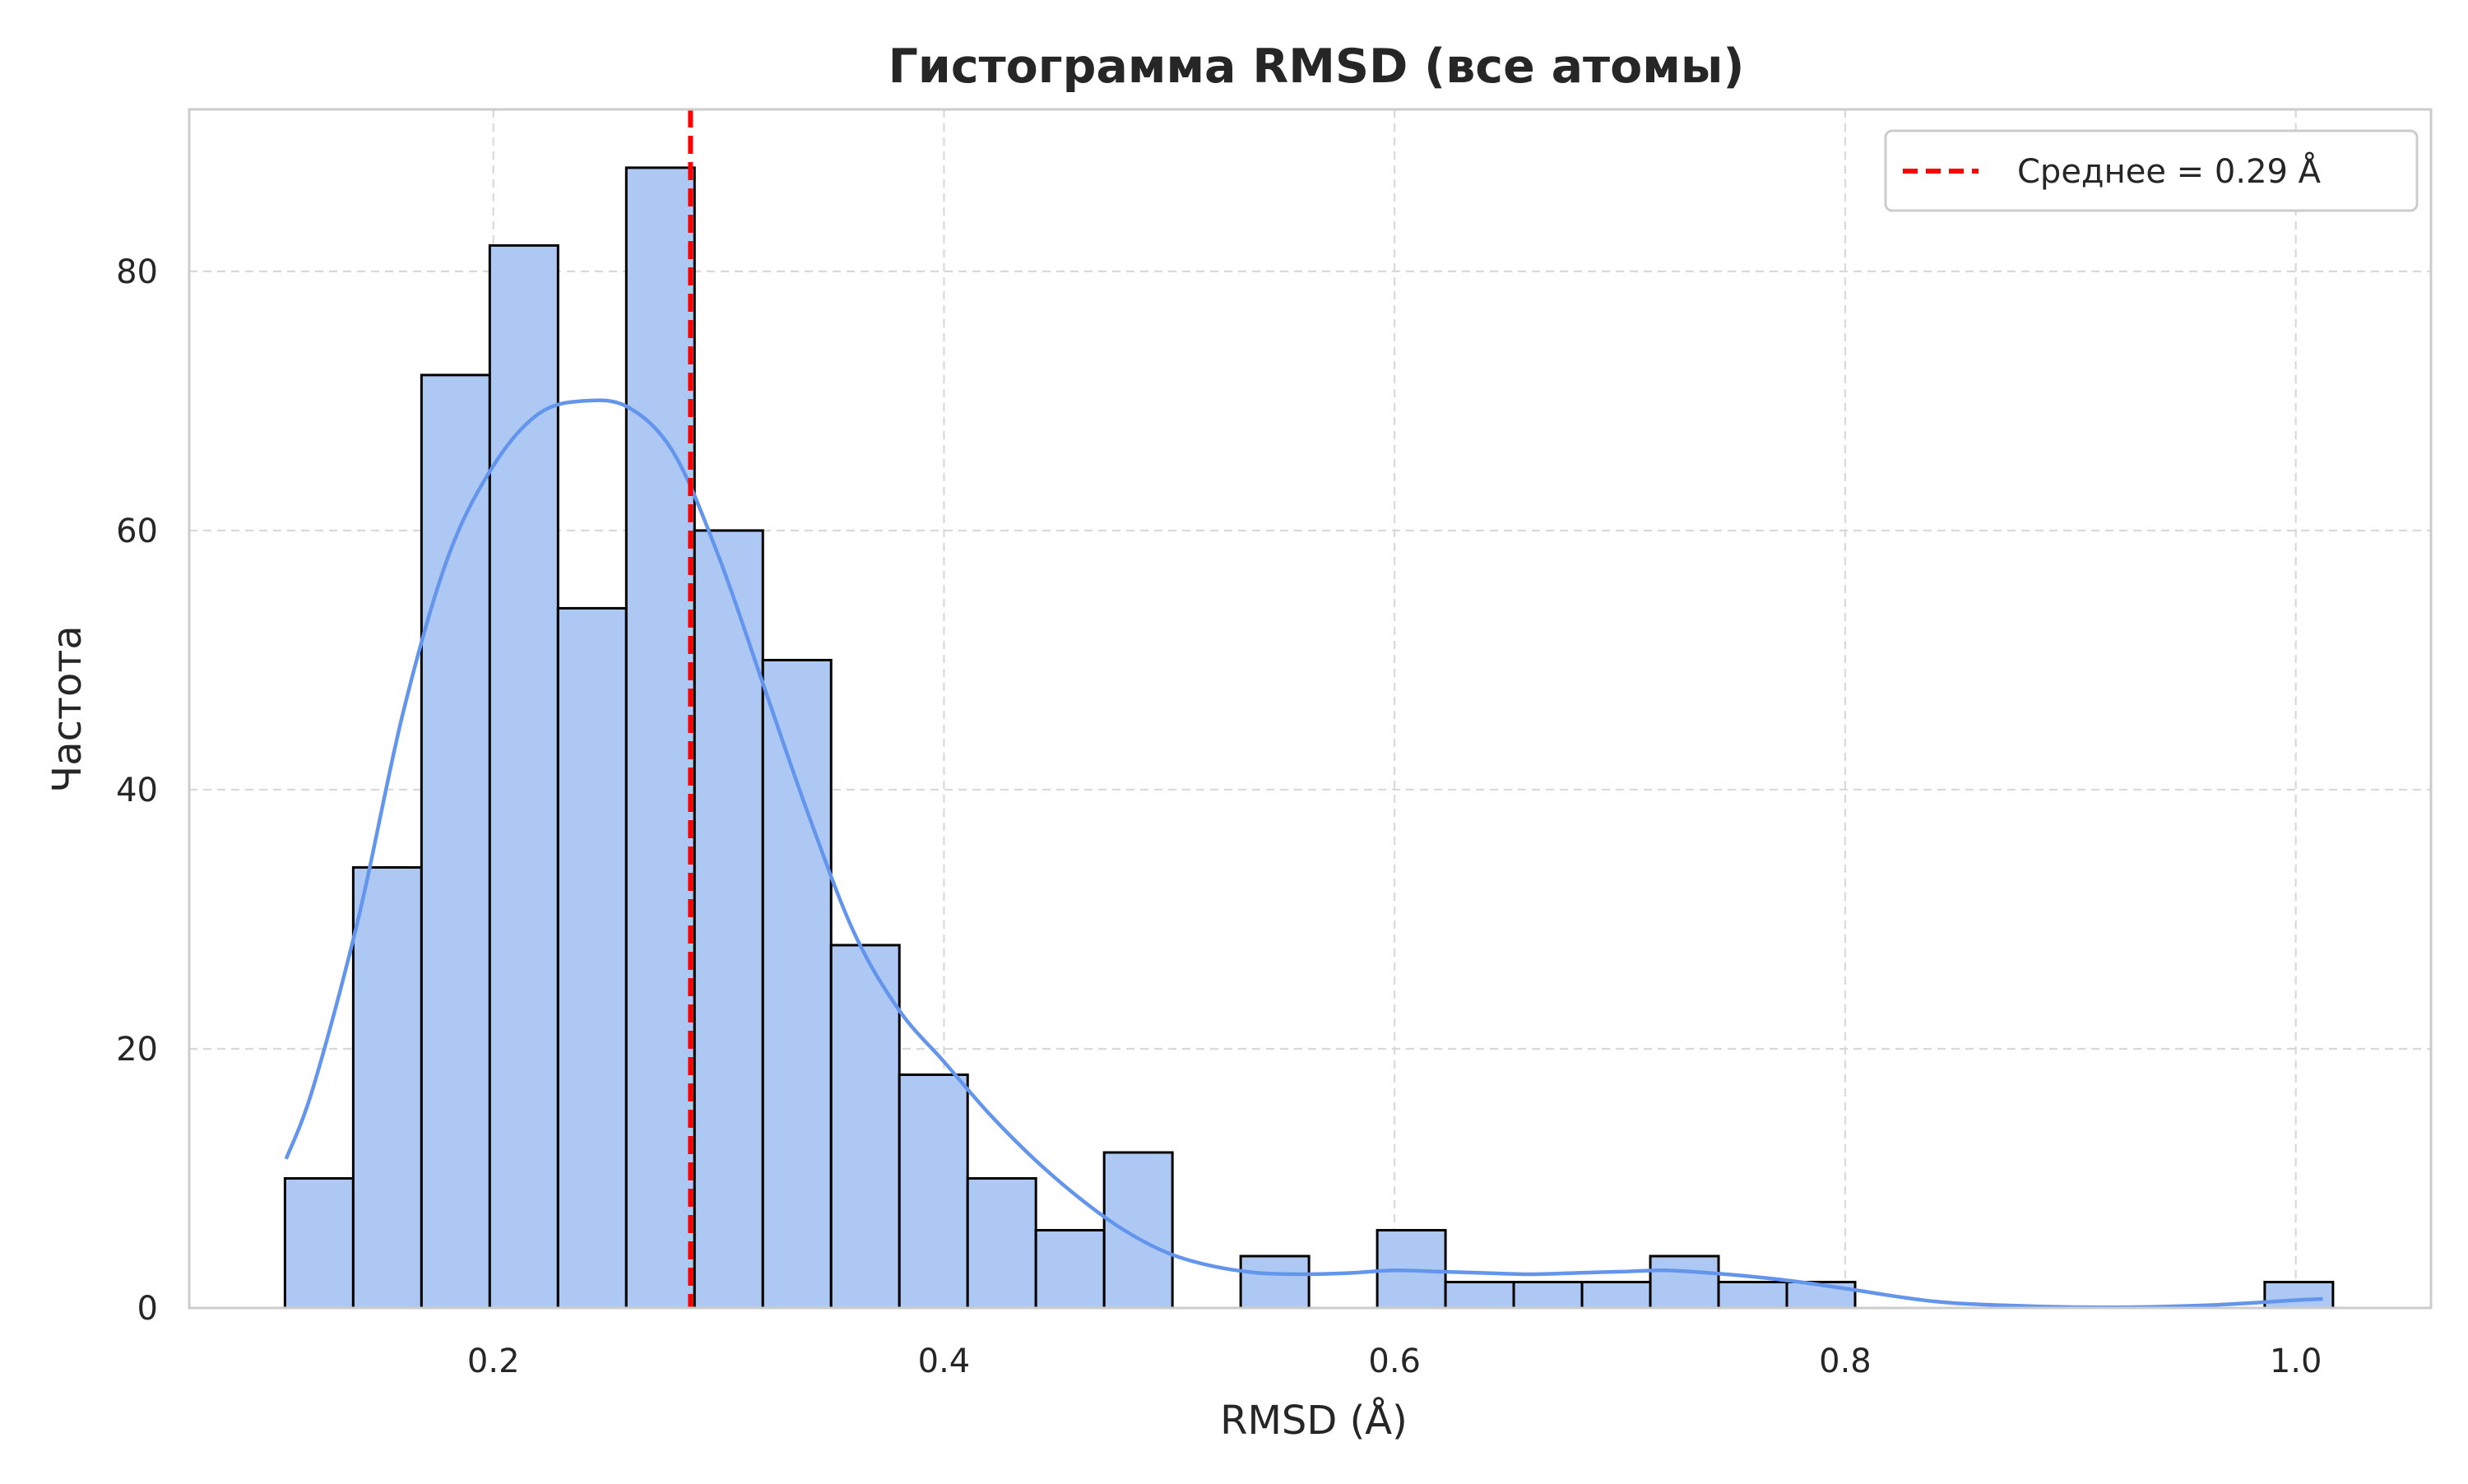  I want to click on y-tick-label: 80, so click(137, 272).